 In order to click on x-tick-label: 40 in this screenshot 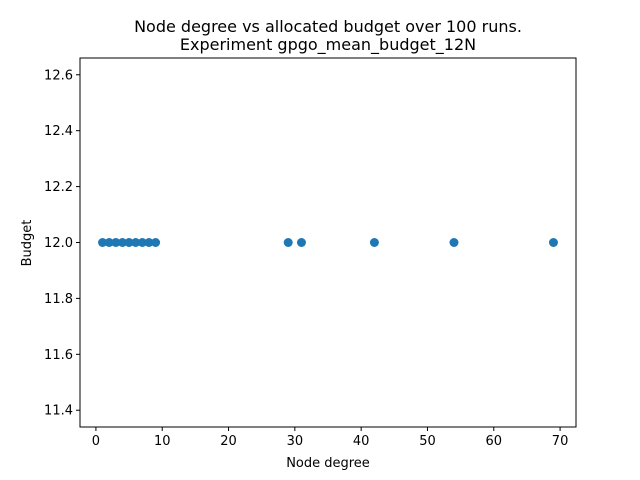, I will do `click(361, 441)`.